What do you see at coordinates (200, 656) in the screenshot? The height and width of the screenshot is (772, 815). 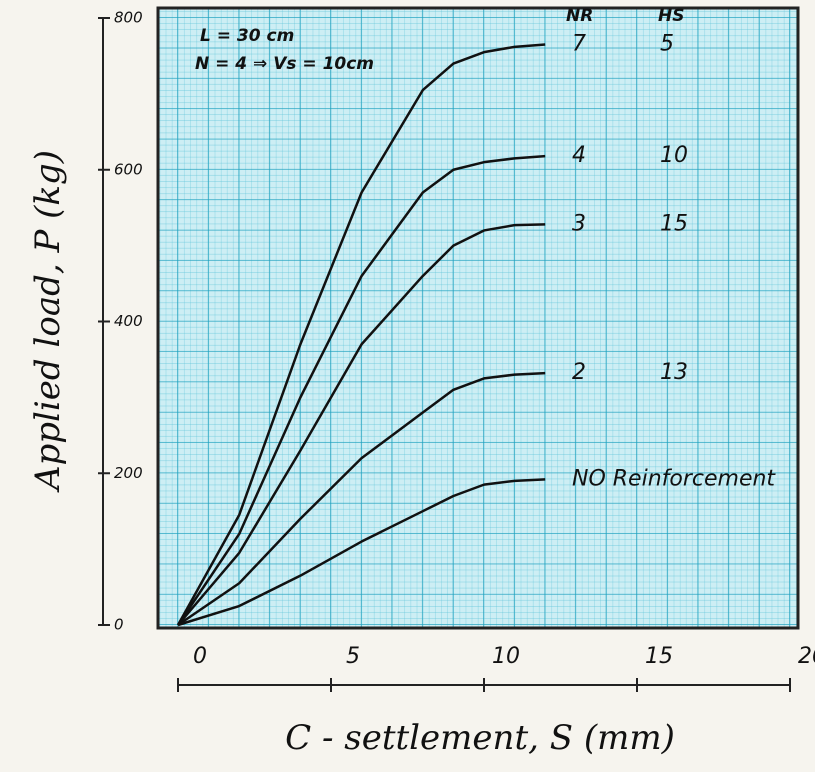 I see `x-tick-label: 0` at bounding box center [200, 656].